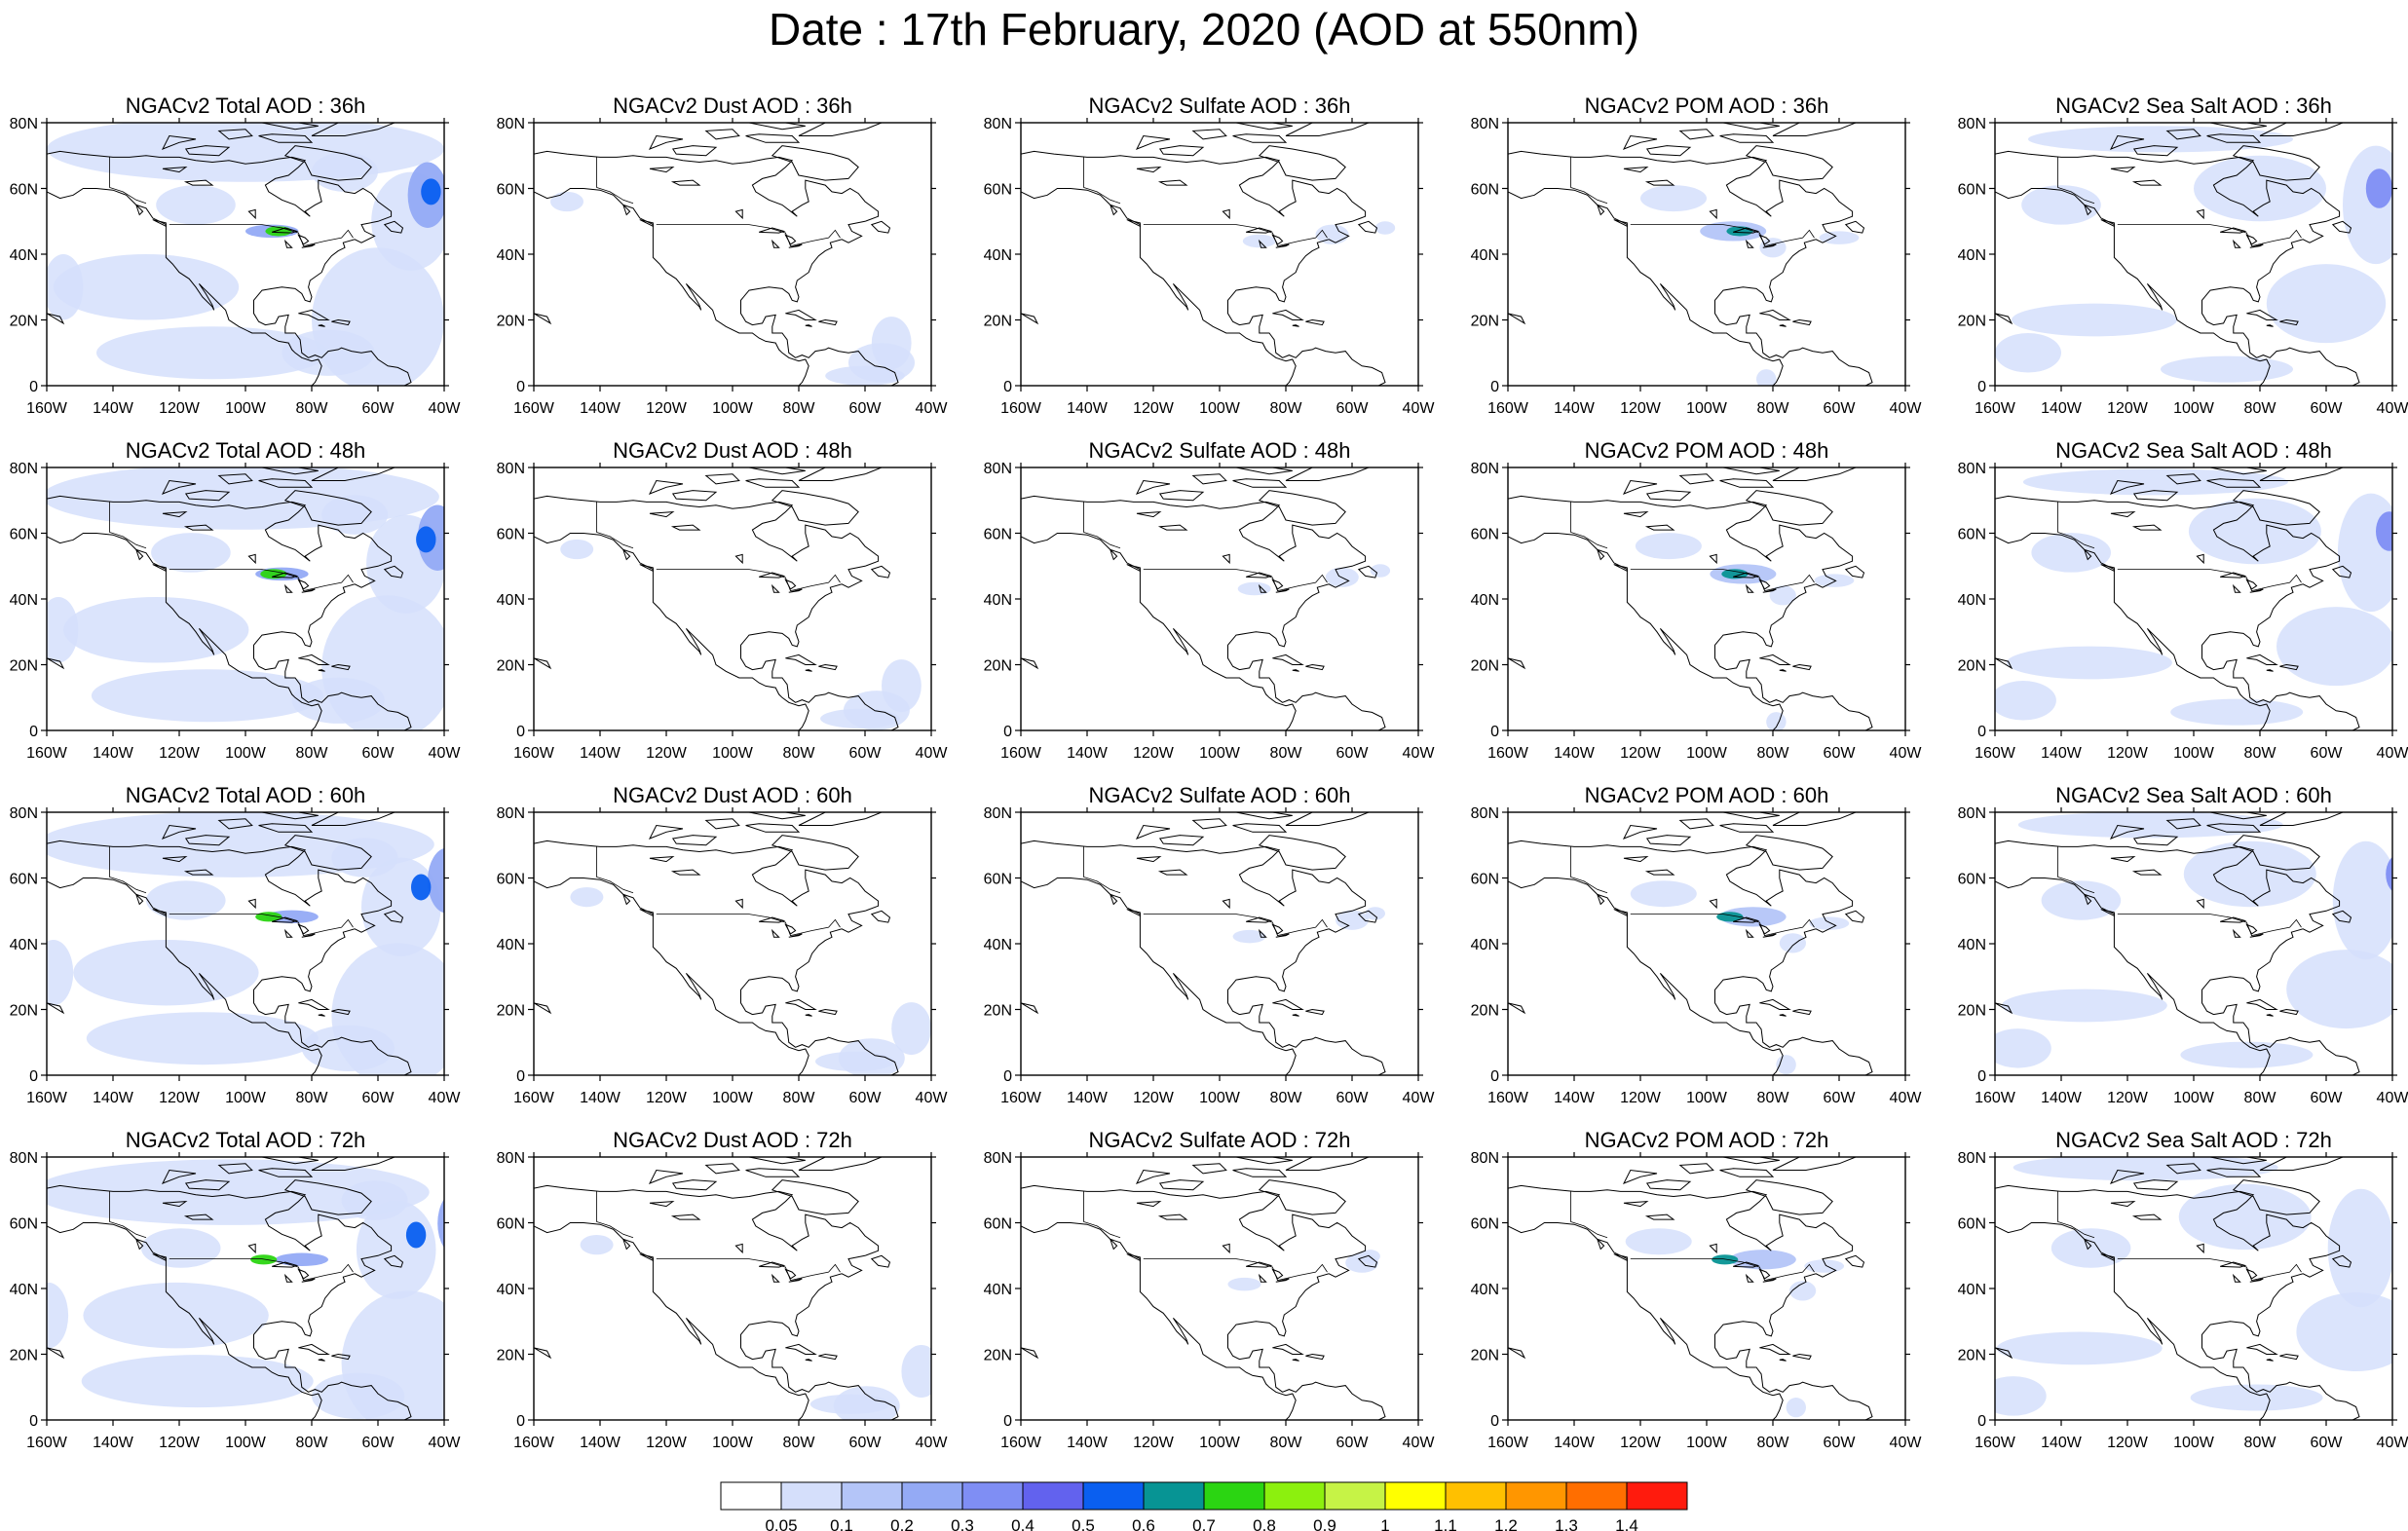 The width and height of the screenshot is (2408, 1531). Describe the element at coordinates (998, 945) in the screenshot. I see `lat-tick-label: 40N` at that location.